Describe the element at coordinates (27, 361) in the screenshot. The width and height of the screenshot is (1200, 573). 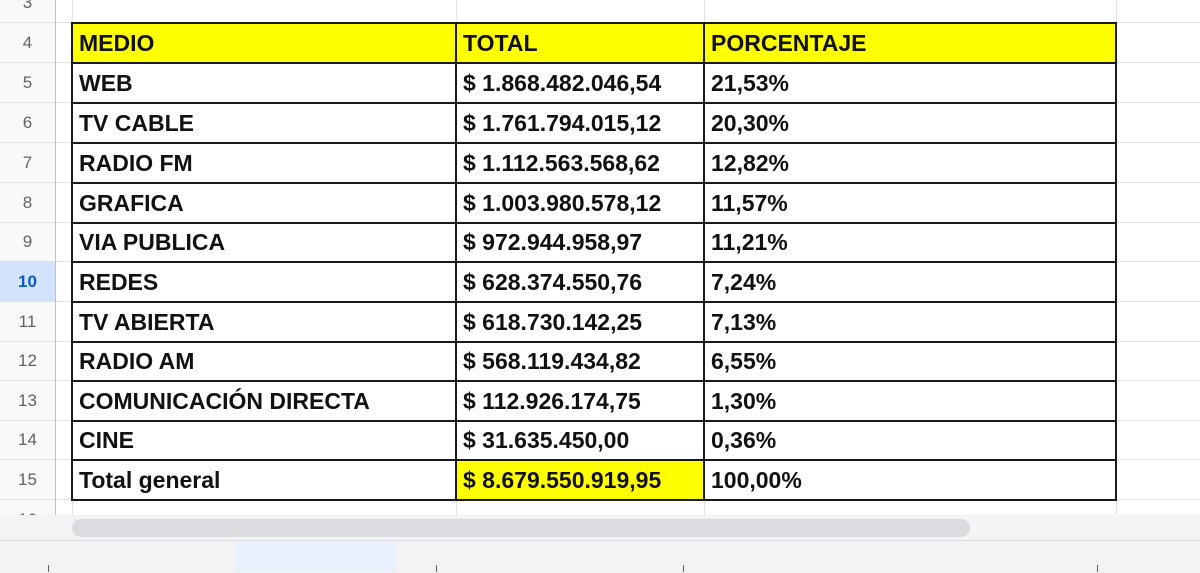
I see `row-header-12: 12` at that location.